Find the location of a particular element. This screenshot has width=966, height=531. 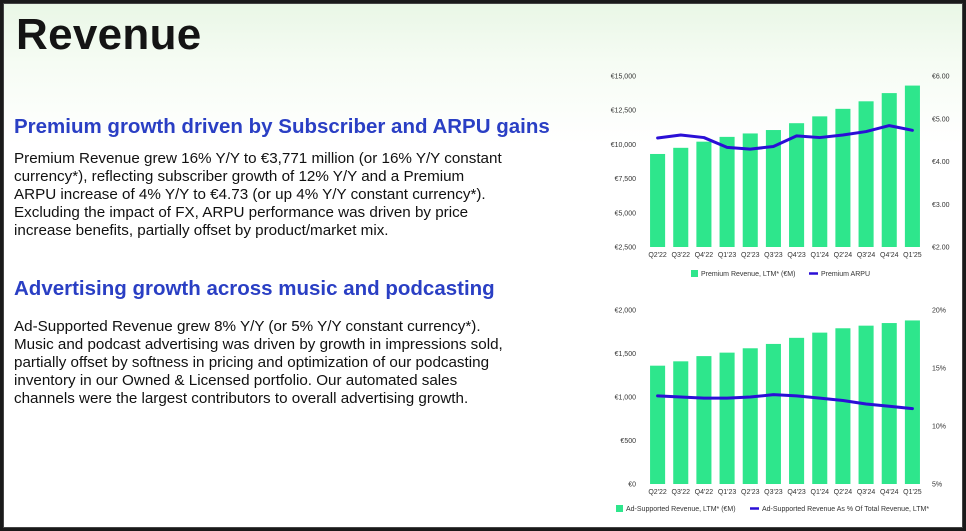

y-tick-label: €7,500 is located at coordinates (626, 179).